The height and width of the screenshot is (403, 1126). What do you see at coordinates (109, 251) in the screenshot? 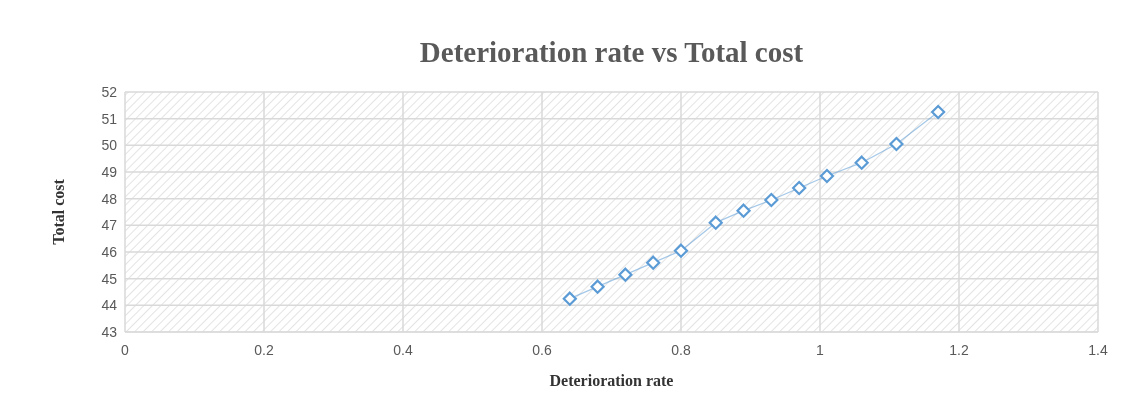
I see `y-tick-label: 46` at bounding box center [109, 251].